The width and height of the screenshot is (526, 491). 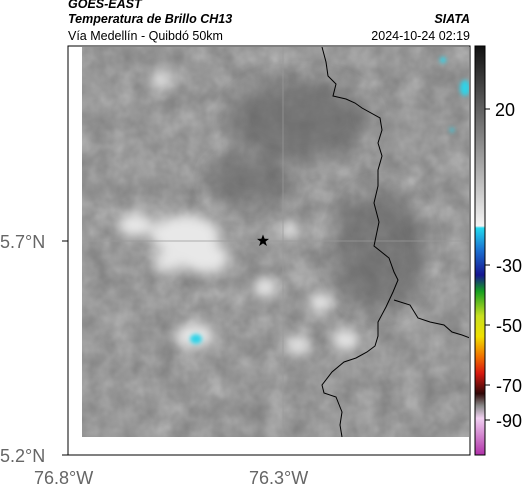 What do you see at coordinates (505, 110) in the screenshot?
I see `colorbar-tick-20: 20` at bounding box center [505, 110].